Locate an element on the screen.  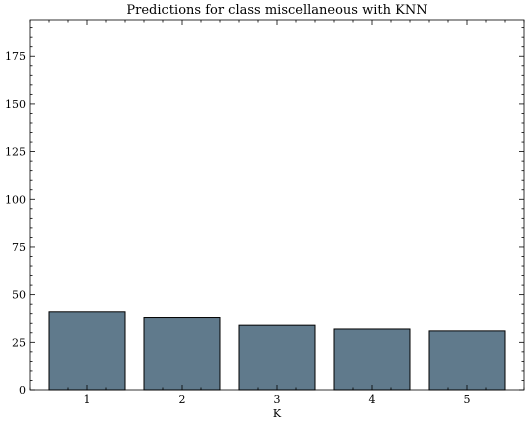
y-tick-label: 0 is located at coordinates (22, 390).